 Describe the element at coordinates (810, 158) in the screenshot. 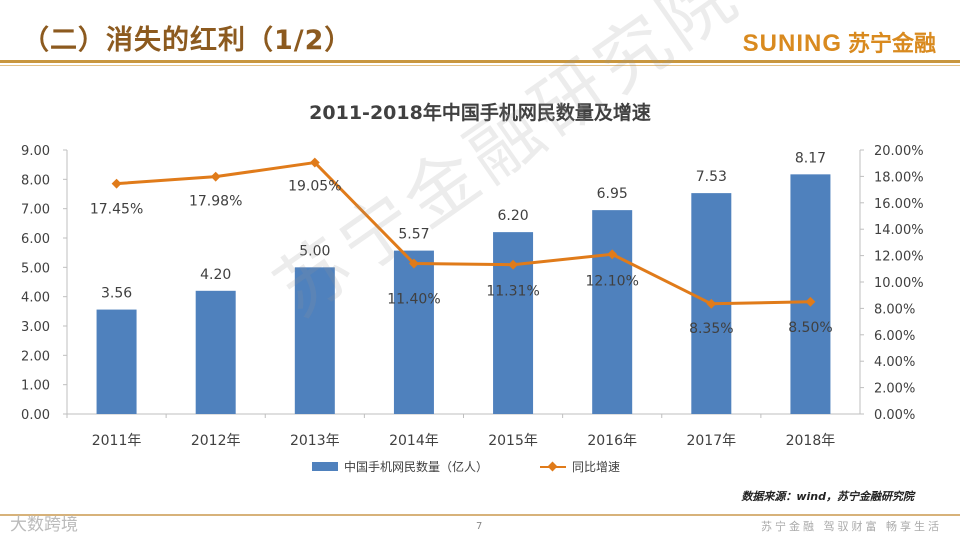

I see `bar-value-label: 8.17` at that location.